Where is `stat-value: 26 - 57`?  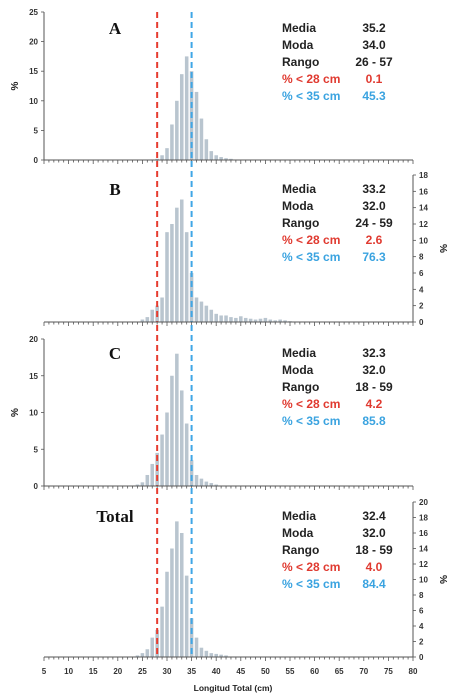 stat-value: 26 - 57 is located at coordinates (374, 62).